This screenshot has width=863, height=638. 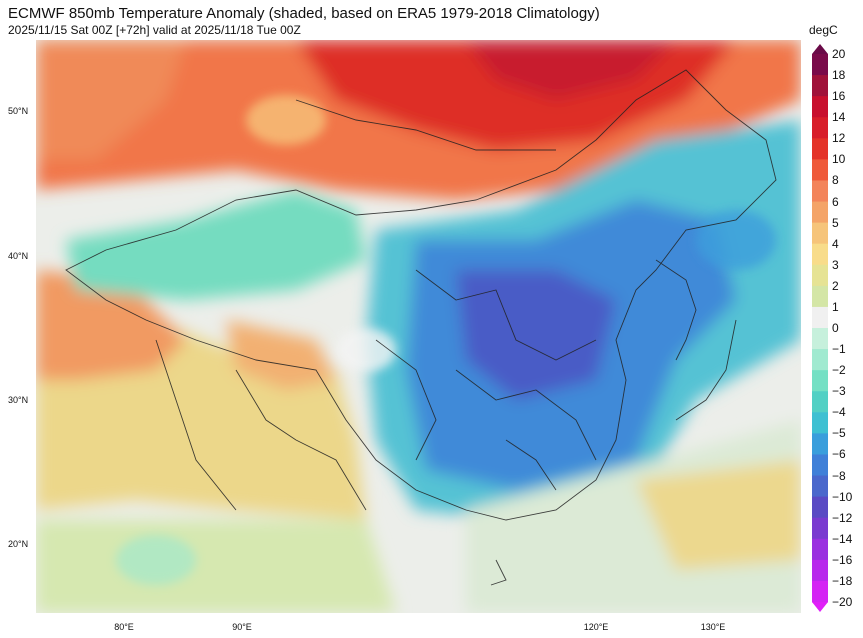 What do you see at coordinates (839, 159) in the screenshot?
I see `colorbar-tick-label: 10` at bounding box center [839, 159].